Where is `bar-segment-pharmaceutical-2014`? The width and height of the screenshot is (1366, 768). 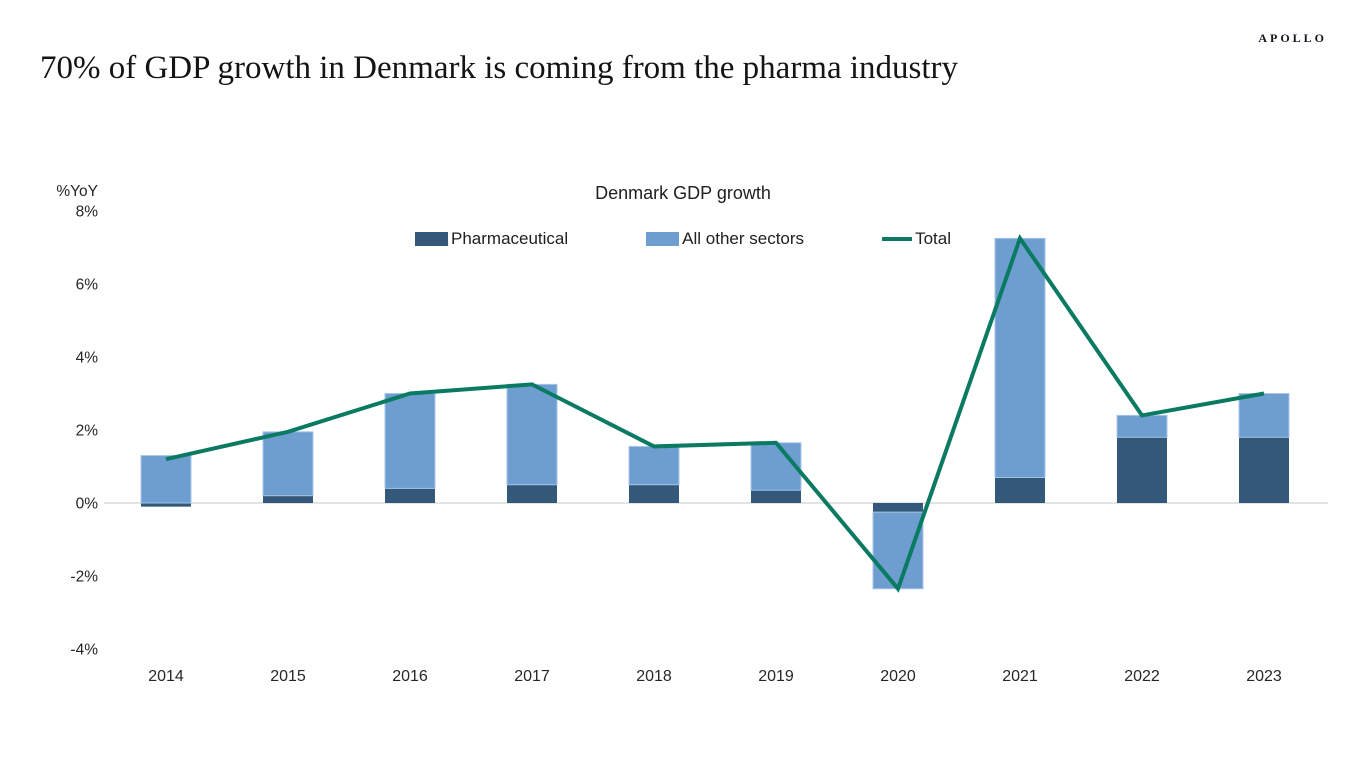
bar-segment-pharmaceutical-2014 is located at coordinates (166, 505).